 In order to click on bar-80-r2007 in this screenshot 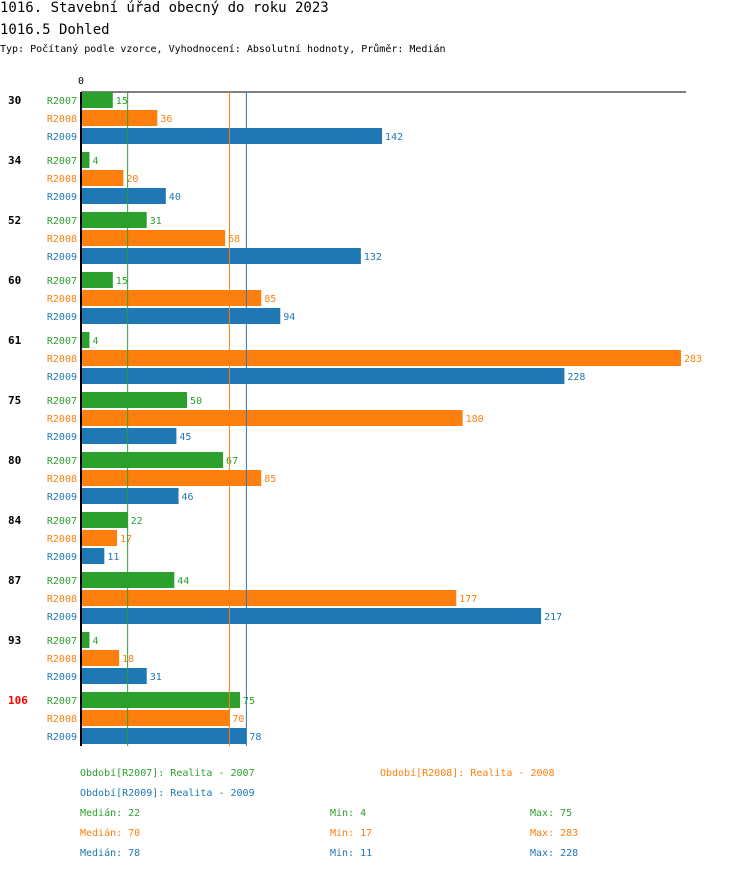, I will do `click(152, 460)`.